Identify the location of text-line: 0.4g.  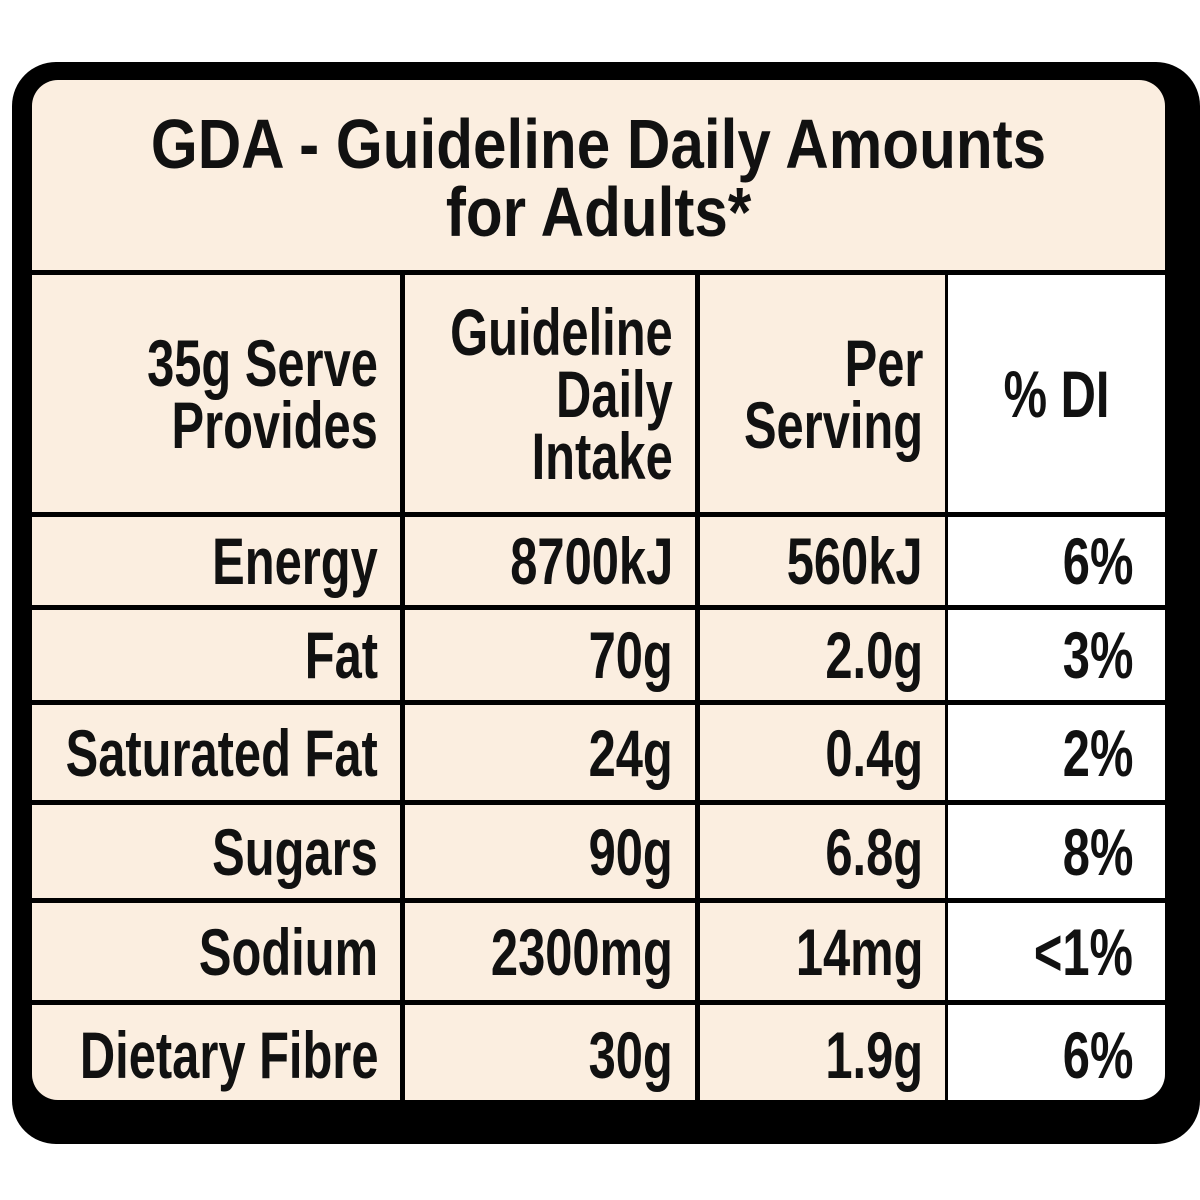
(874, 752).